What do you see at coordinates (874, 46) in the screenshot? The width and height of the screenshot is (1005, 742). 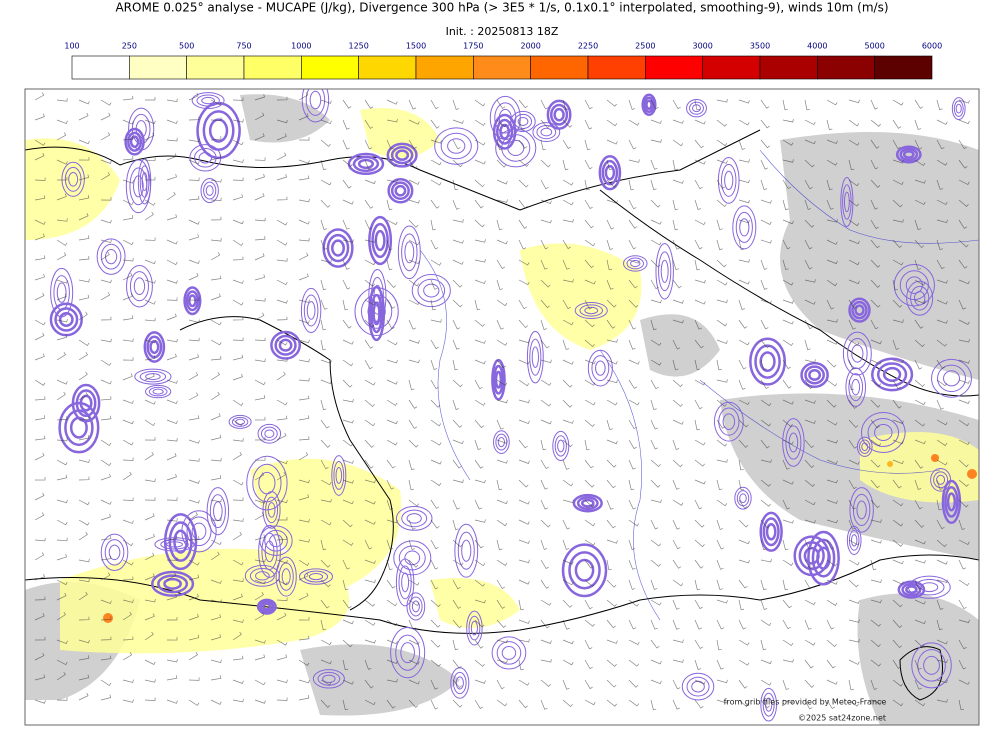 I see `colorbar-label: 5000` at bounding box center [874, 46].